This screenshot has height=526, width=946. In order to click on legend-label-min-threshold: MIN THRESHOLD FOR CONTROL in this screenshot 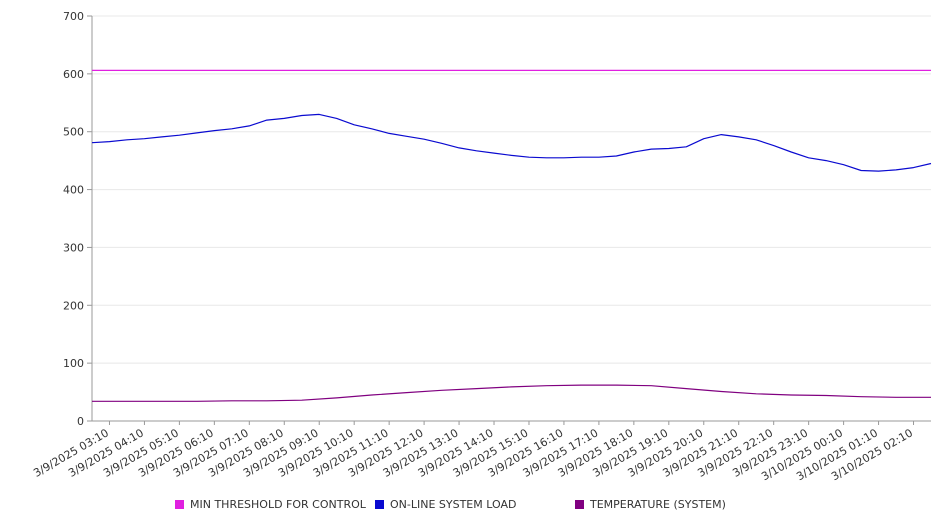, I will do `click(278, 504)`.